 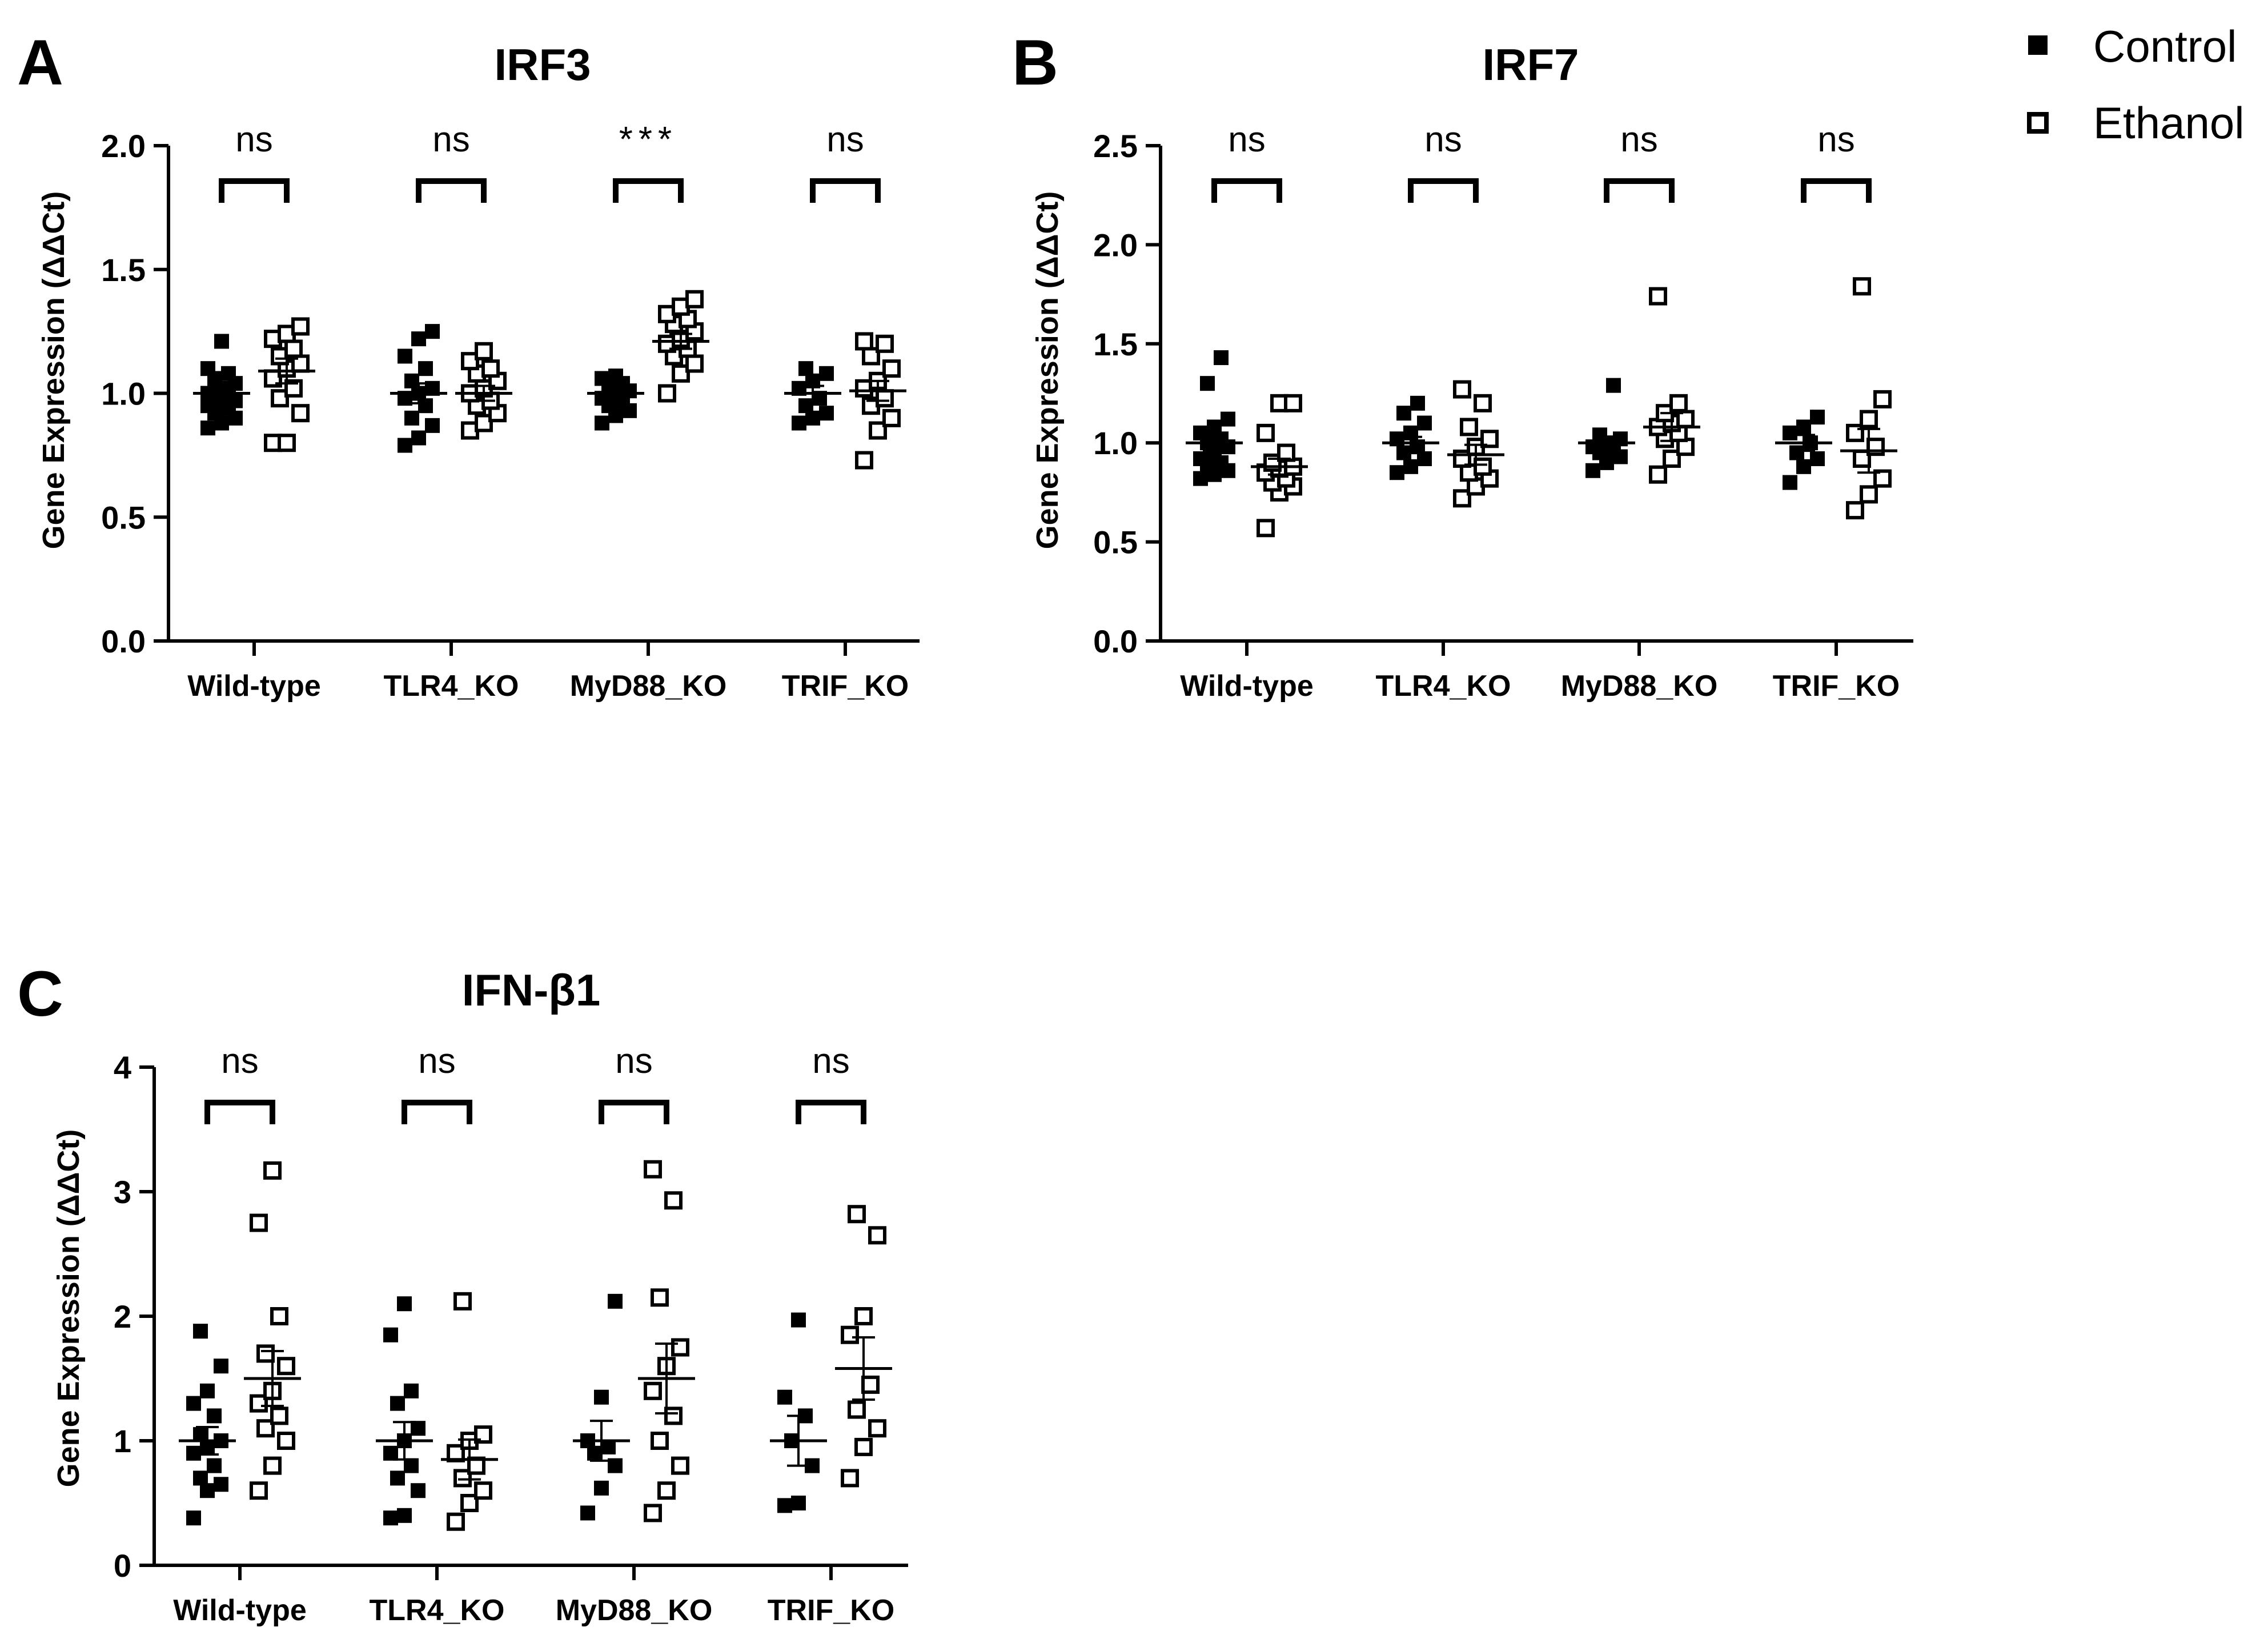 I want to click on chart-title: IRF3, so click(x=542, y=64).